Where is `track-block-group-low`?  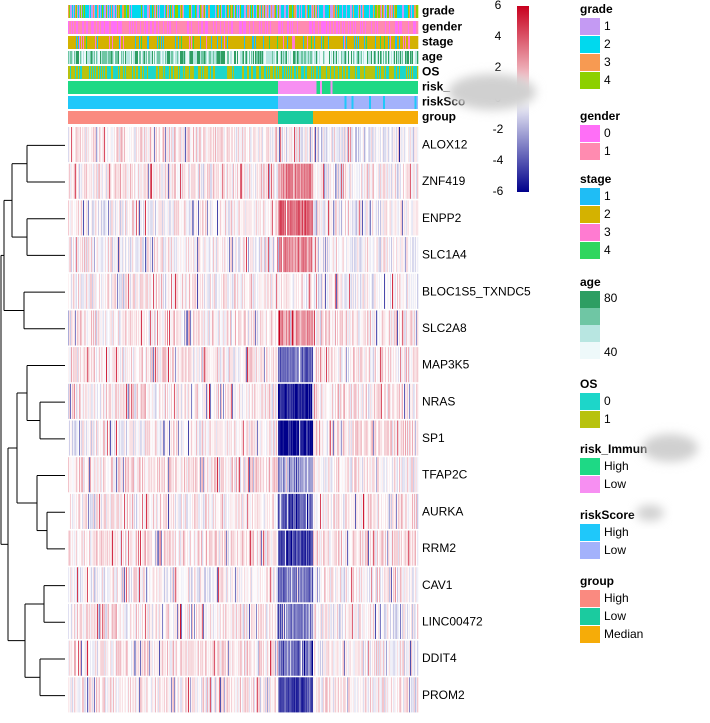 track-block-group-low is located at coordinates (295, 117).